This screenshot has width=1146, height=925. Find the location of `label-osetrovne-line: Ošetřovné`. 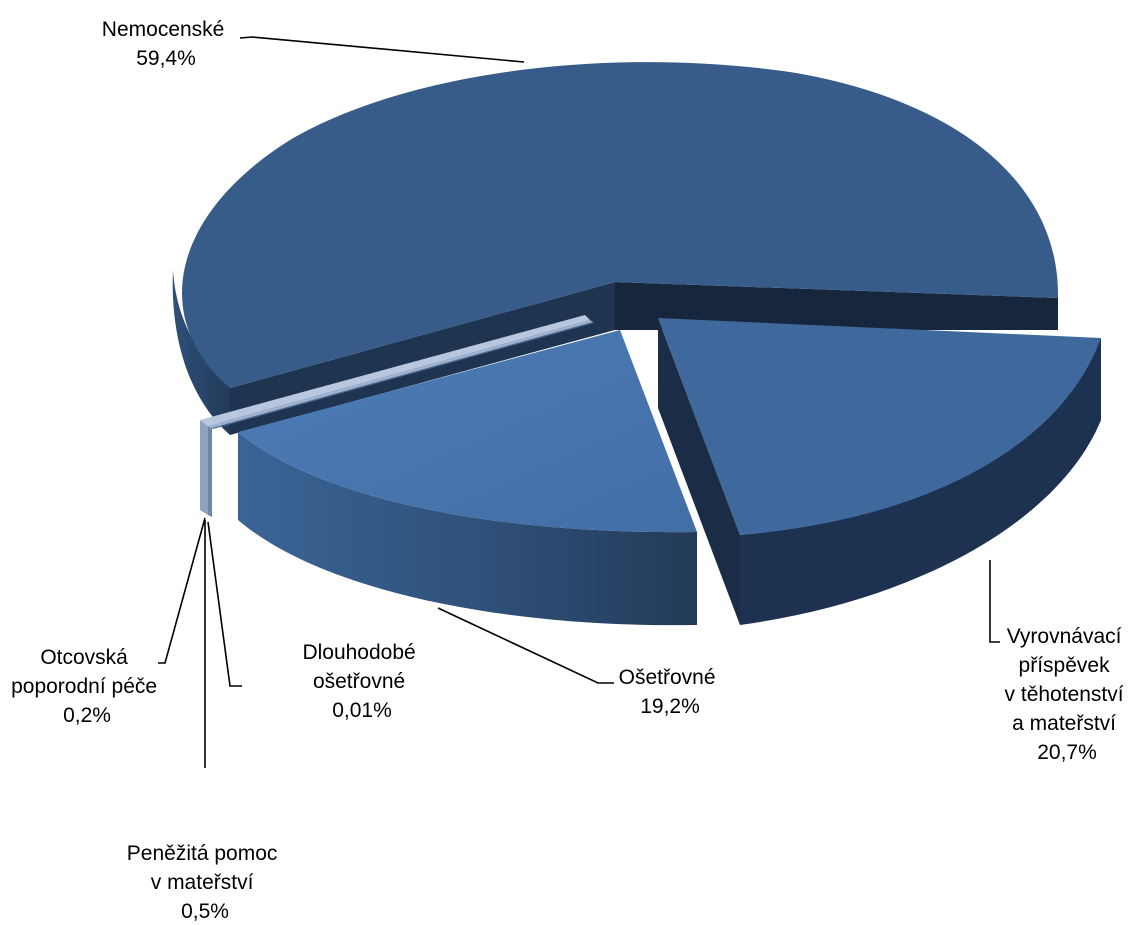

label-osetrovne-line: Ošetřovné is located at coordinates (667, 677).